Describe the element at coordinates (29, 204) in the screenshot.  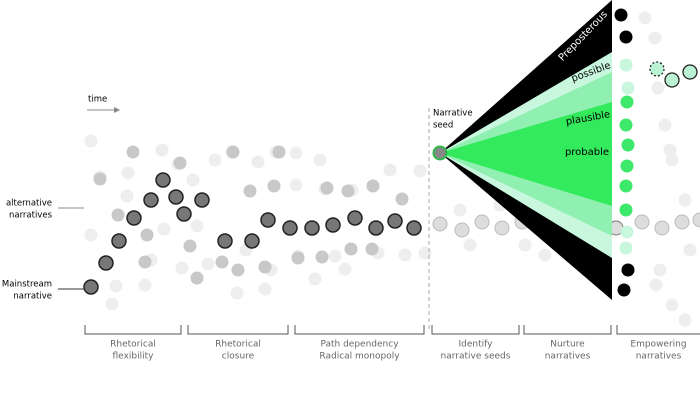
I see `alt-label: alternative` at that location.